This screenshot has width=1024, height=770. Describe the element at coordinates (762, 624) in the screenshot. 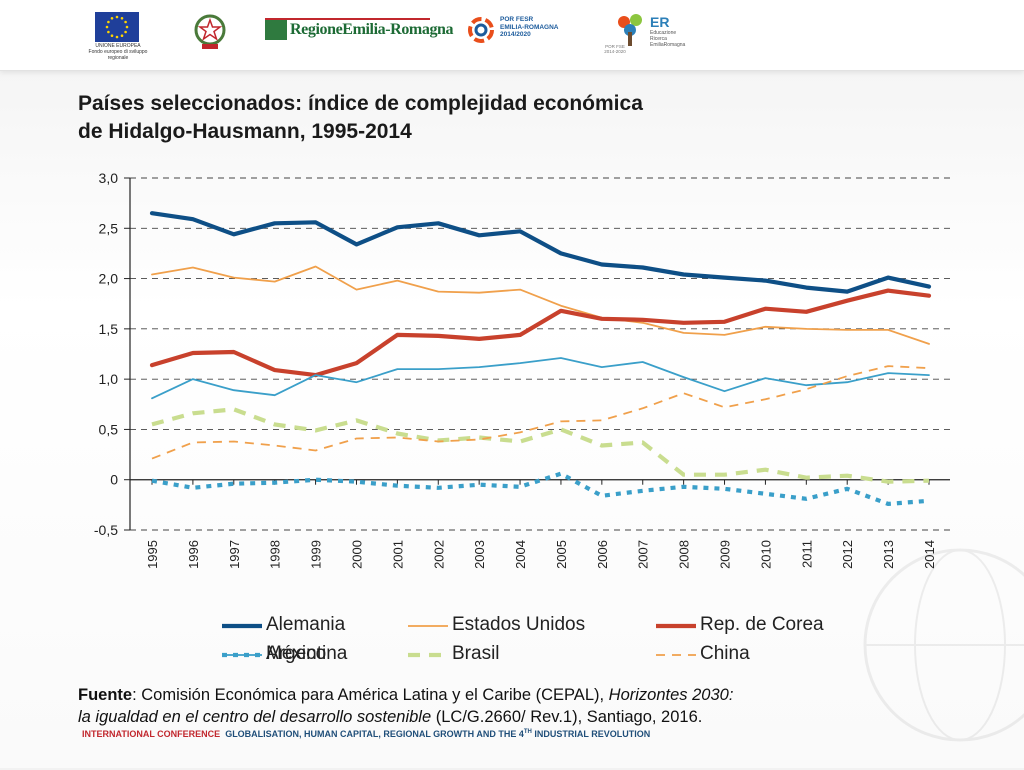

I see `legend-label: Rep. de Corea` at that location.